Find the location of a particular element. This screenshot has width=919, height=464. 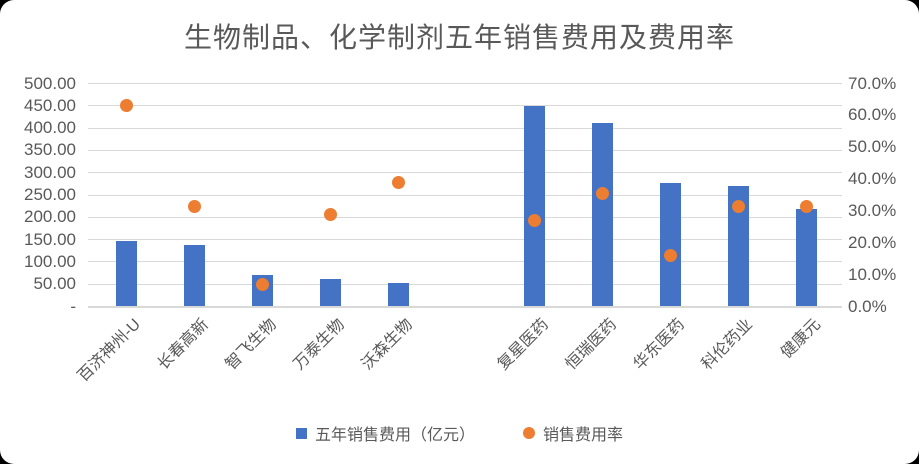

y-axis-right-tick-label: 70.0% is located at coordinates (872, 83).